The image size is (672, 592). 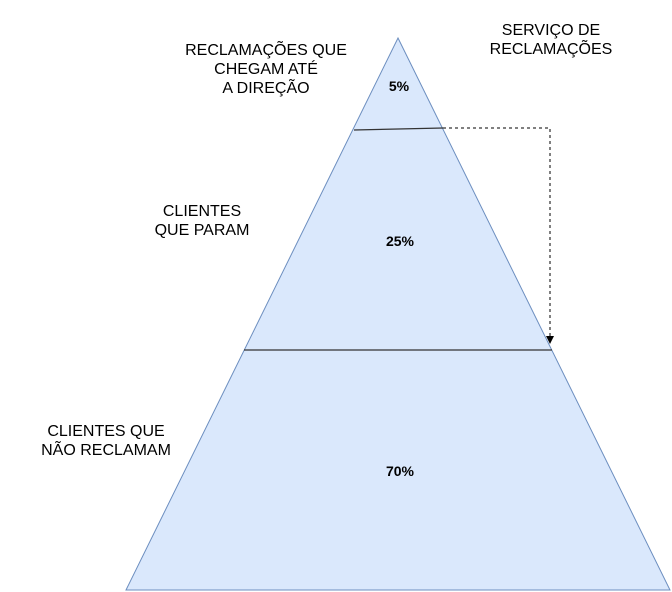 I want to click on label-complaints-reaching-management: RECLAMAÇÕES QUE CHEGAM ATÉ A DIREÇÃO, so click(x=266, y=69).